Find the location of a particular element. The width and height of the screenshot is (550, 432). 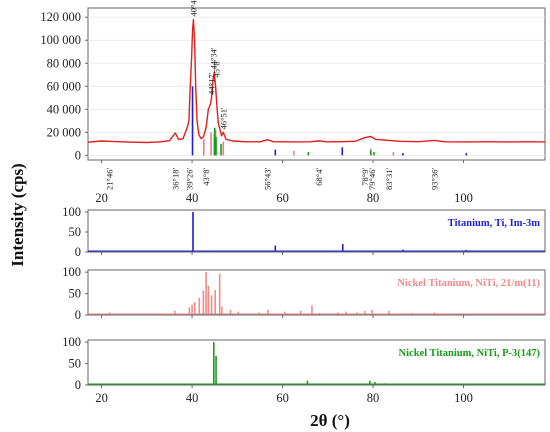

reference-x-tick-label: 20 is located at coordinates (101, 398).